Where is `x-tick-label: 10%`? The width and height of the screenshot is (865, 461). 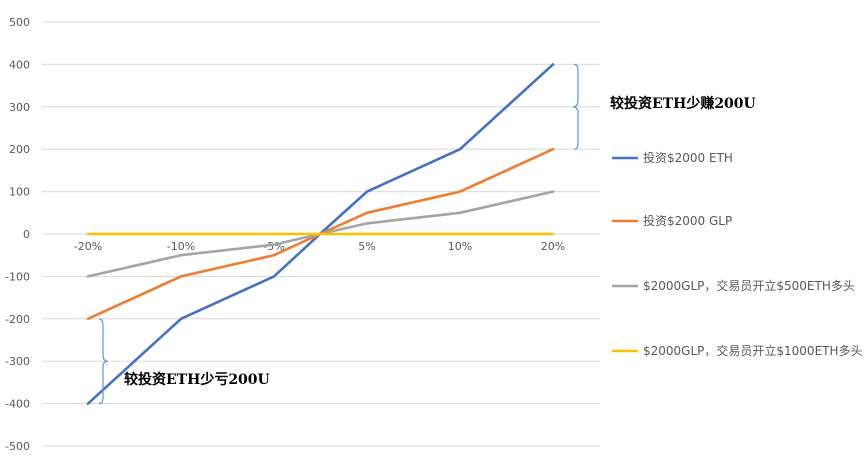
x-tick-label: 10% is located at coordinates (460, 246).